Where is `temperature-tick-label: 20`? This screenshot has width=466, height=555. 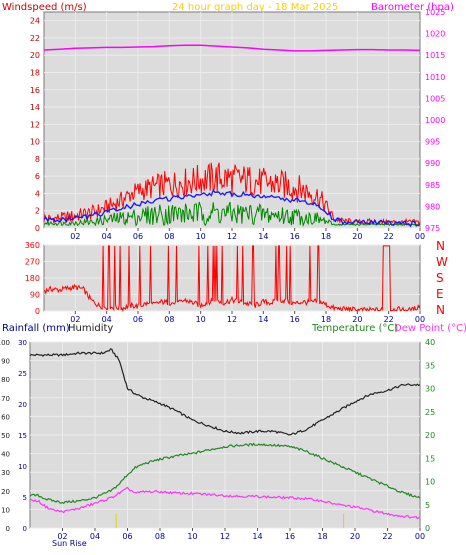 temperature-tick-label: 20 is located at coordinates (430, 435).